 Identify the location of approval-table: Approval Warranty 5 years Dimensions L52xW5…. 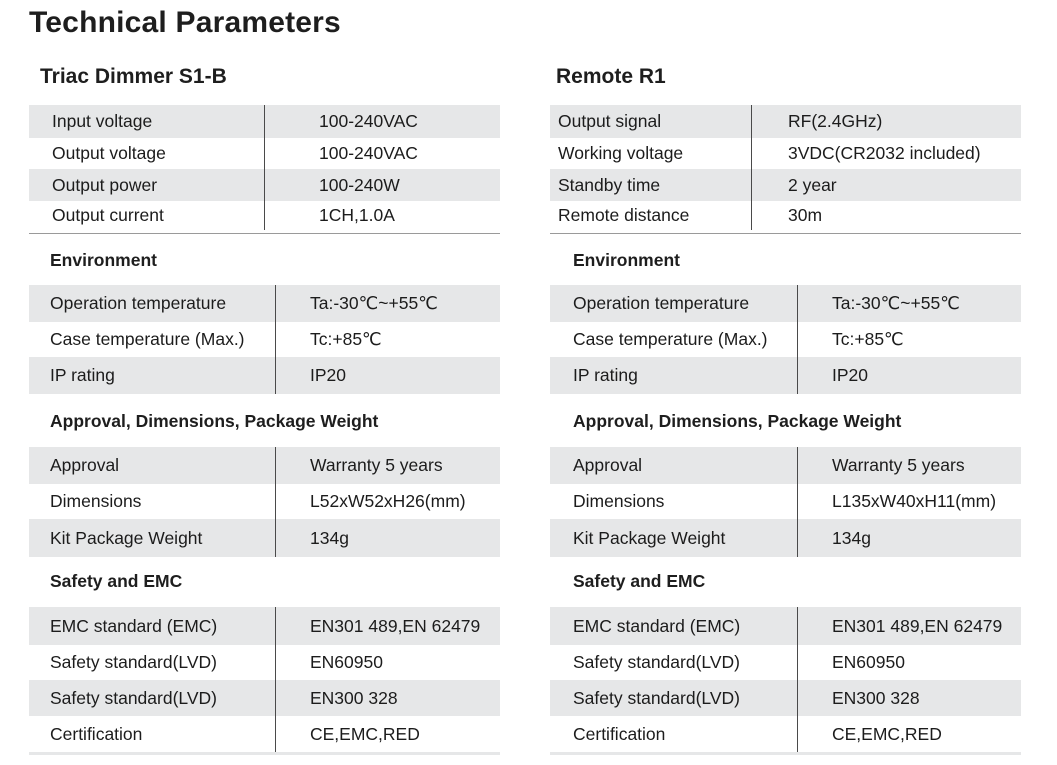
(264, 502).